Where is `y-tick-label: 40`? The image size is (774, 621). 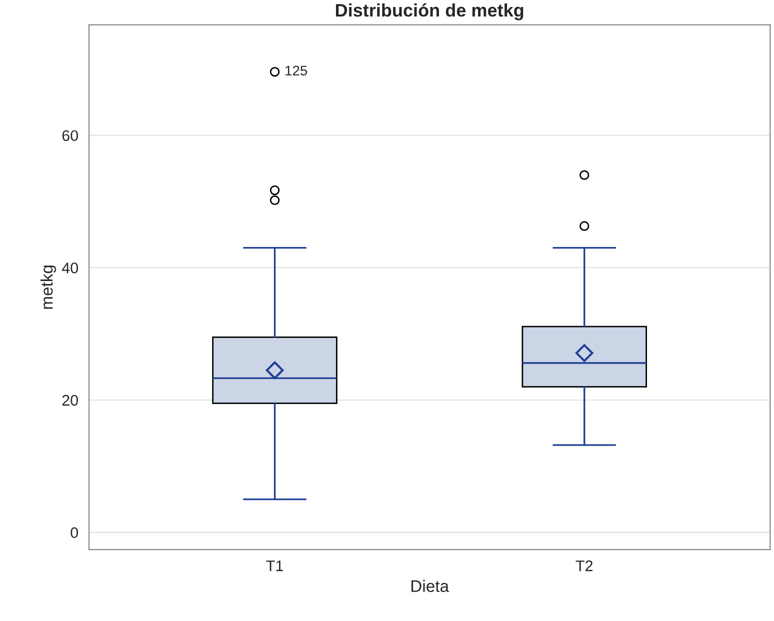 y-tick-label: 40 is located at coordinates (70, 268).